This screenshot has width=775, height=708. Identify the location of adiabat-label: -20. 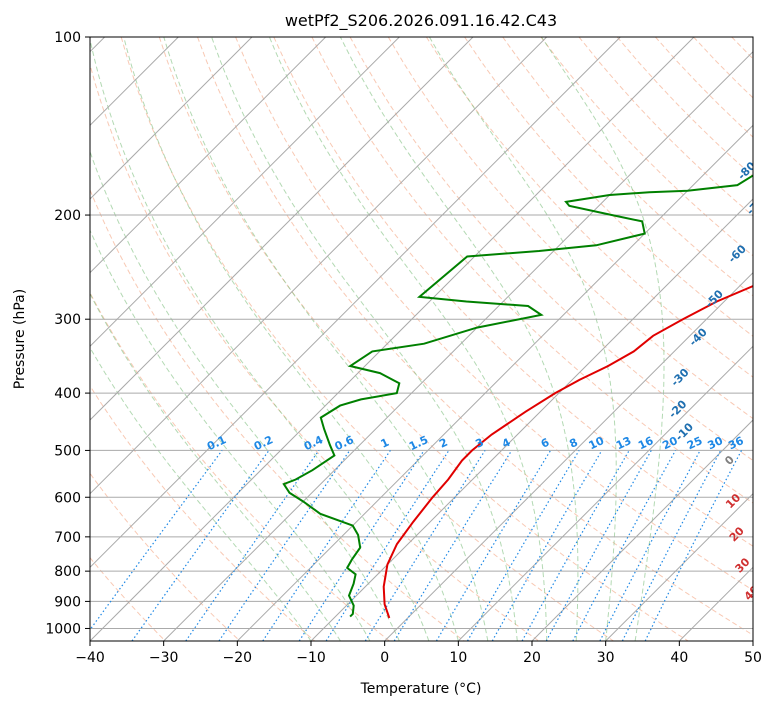
(677, 408).